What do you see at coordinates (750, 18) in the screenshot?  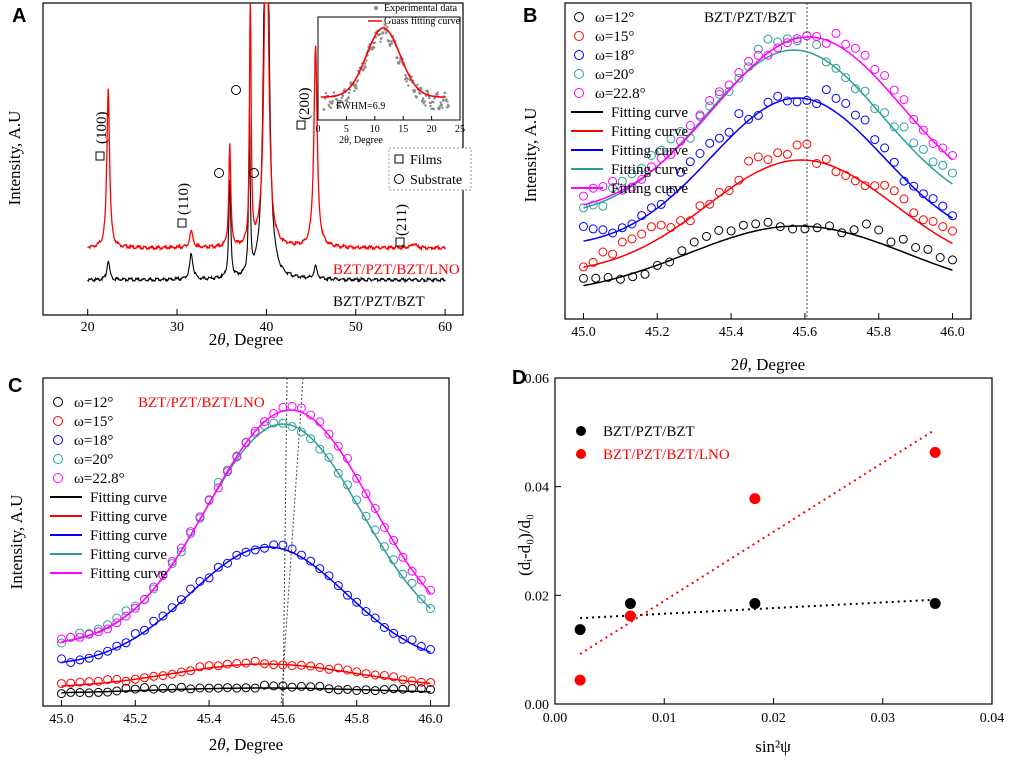 I see `panel-b-title: BZT/PZT/BZT` at bounding box center [750, 18].